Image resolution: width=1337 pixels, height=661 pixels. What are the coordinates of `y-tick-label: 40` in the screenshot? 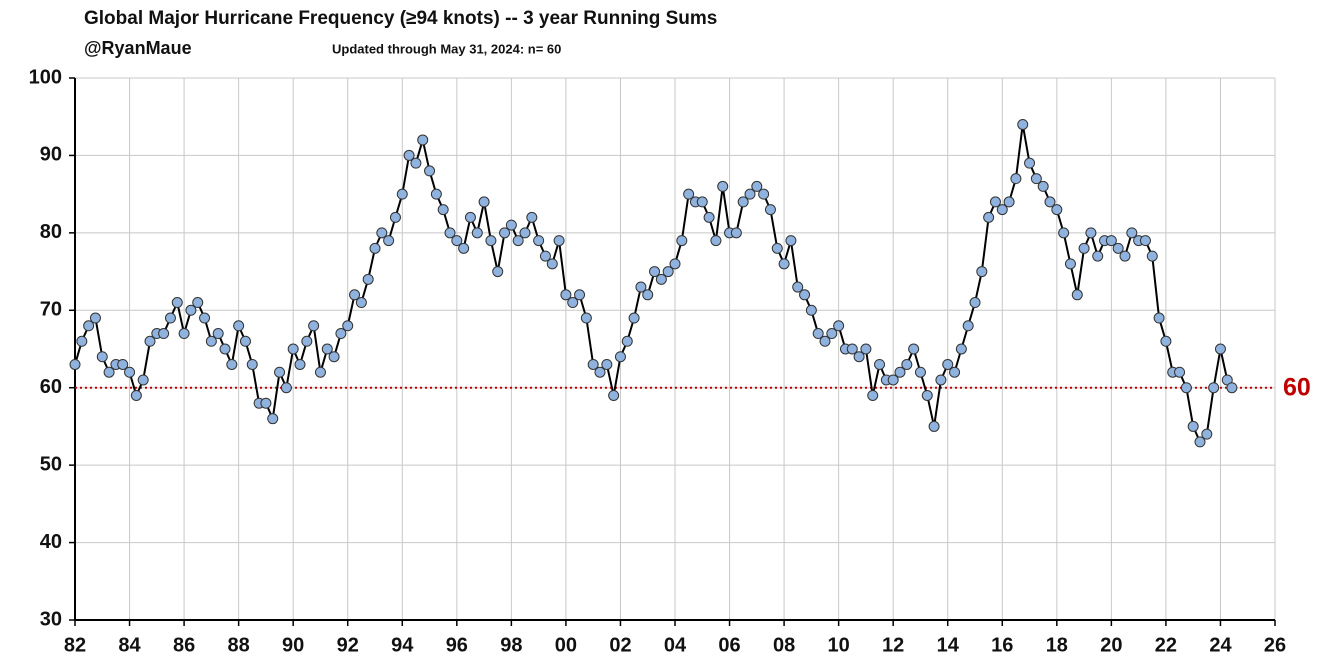 It's located at (51, 542).